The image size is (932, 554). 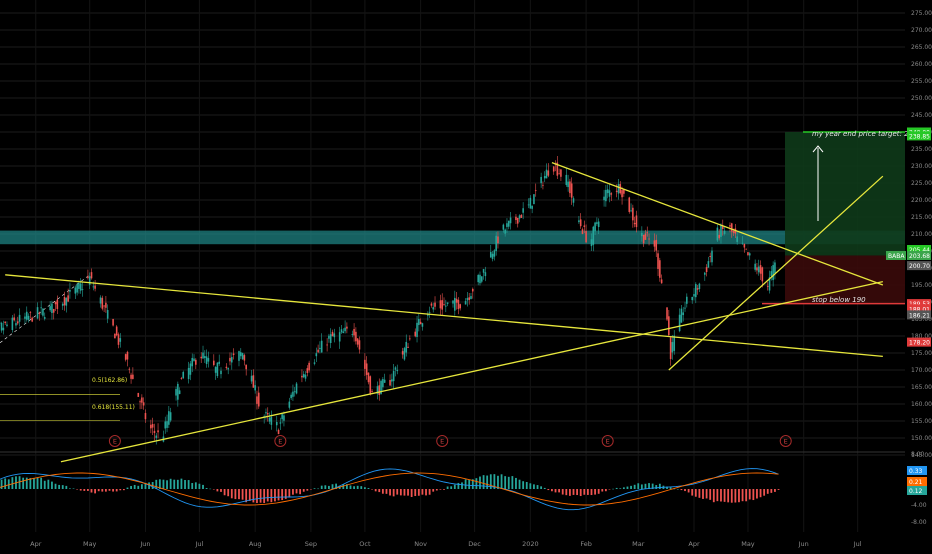 I want to click on earnings-marker-letter: E, so click(x=786, y=442).